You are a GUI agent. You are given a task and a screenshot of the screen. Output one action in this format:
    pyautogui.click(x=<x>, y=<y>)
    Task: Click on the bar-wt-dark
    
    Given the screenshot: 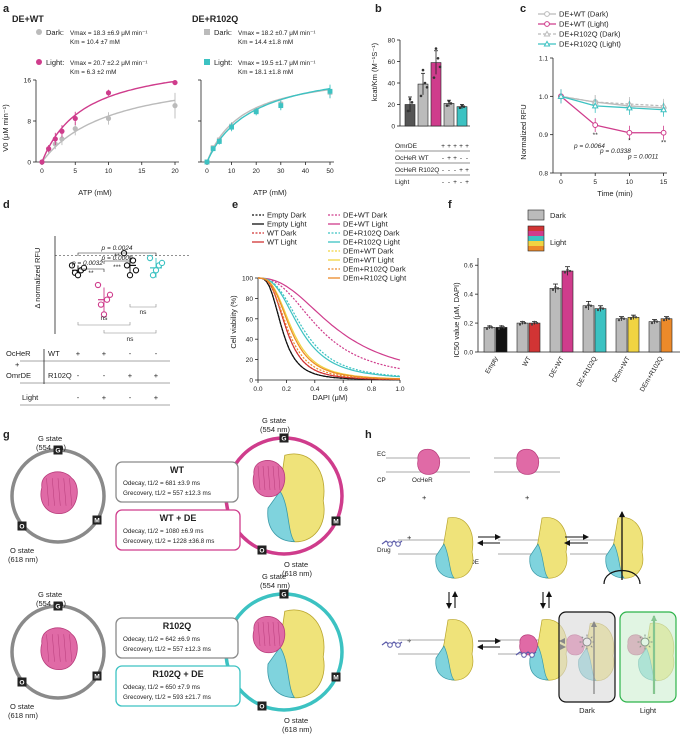 What is the action you would take?
    pyautogui.click(x=522, y=337)
    